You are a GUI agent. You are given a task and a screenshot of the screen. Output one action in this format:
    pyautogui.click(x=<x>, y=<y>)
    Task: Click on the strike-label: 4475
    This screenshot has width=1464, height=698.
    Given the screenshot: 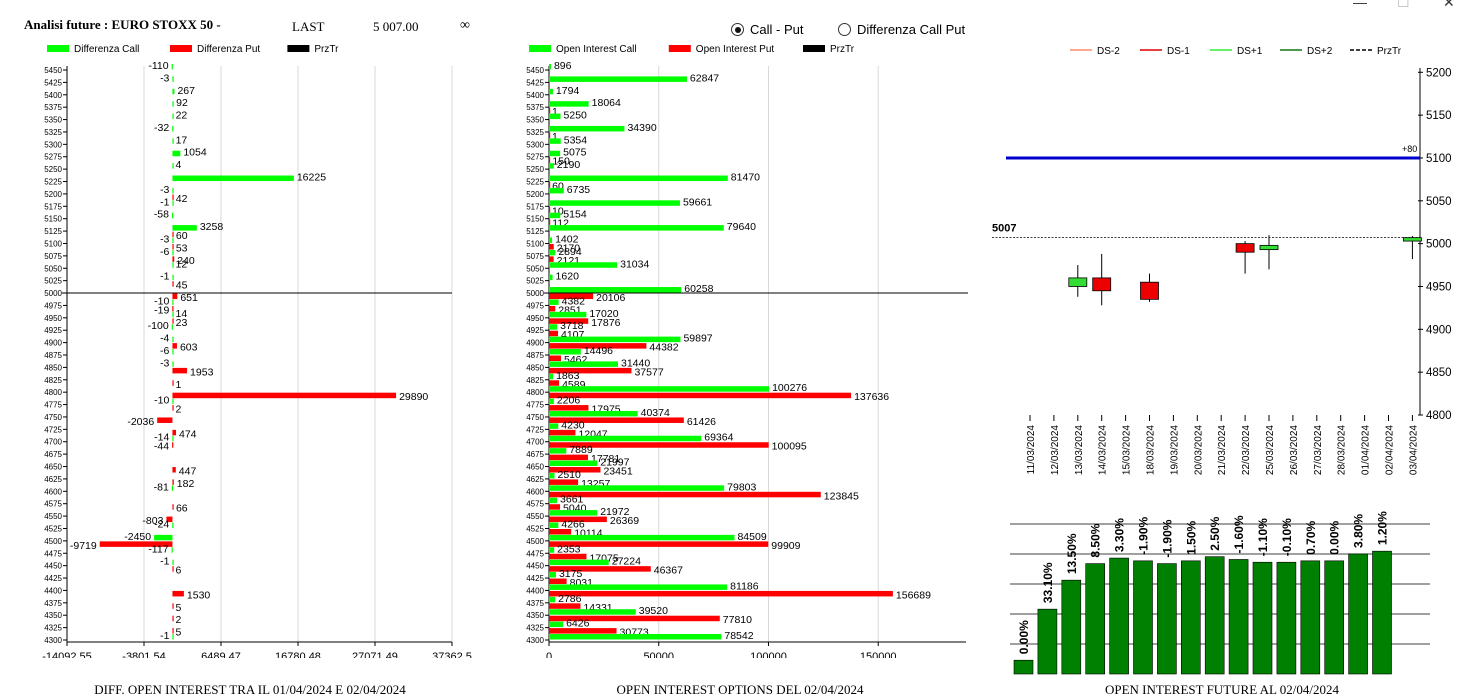 What is the action you would take?
    pyautogui.click(x=53, y=553)
    